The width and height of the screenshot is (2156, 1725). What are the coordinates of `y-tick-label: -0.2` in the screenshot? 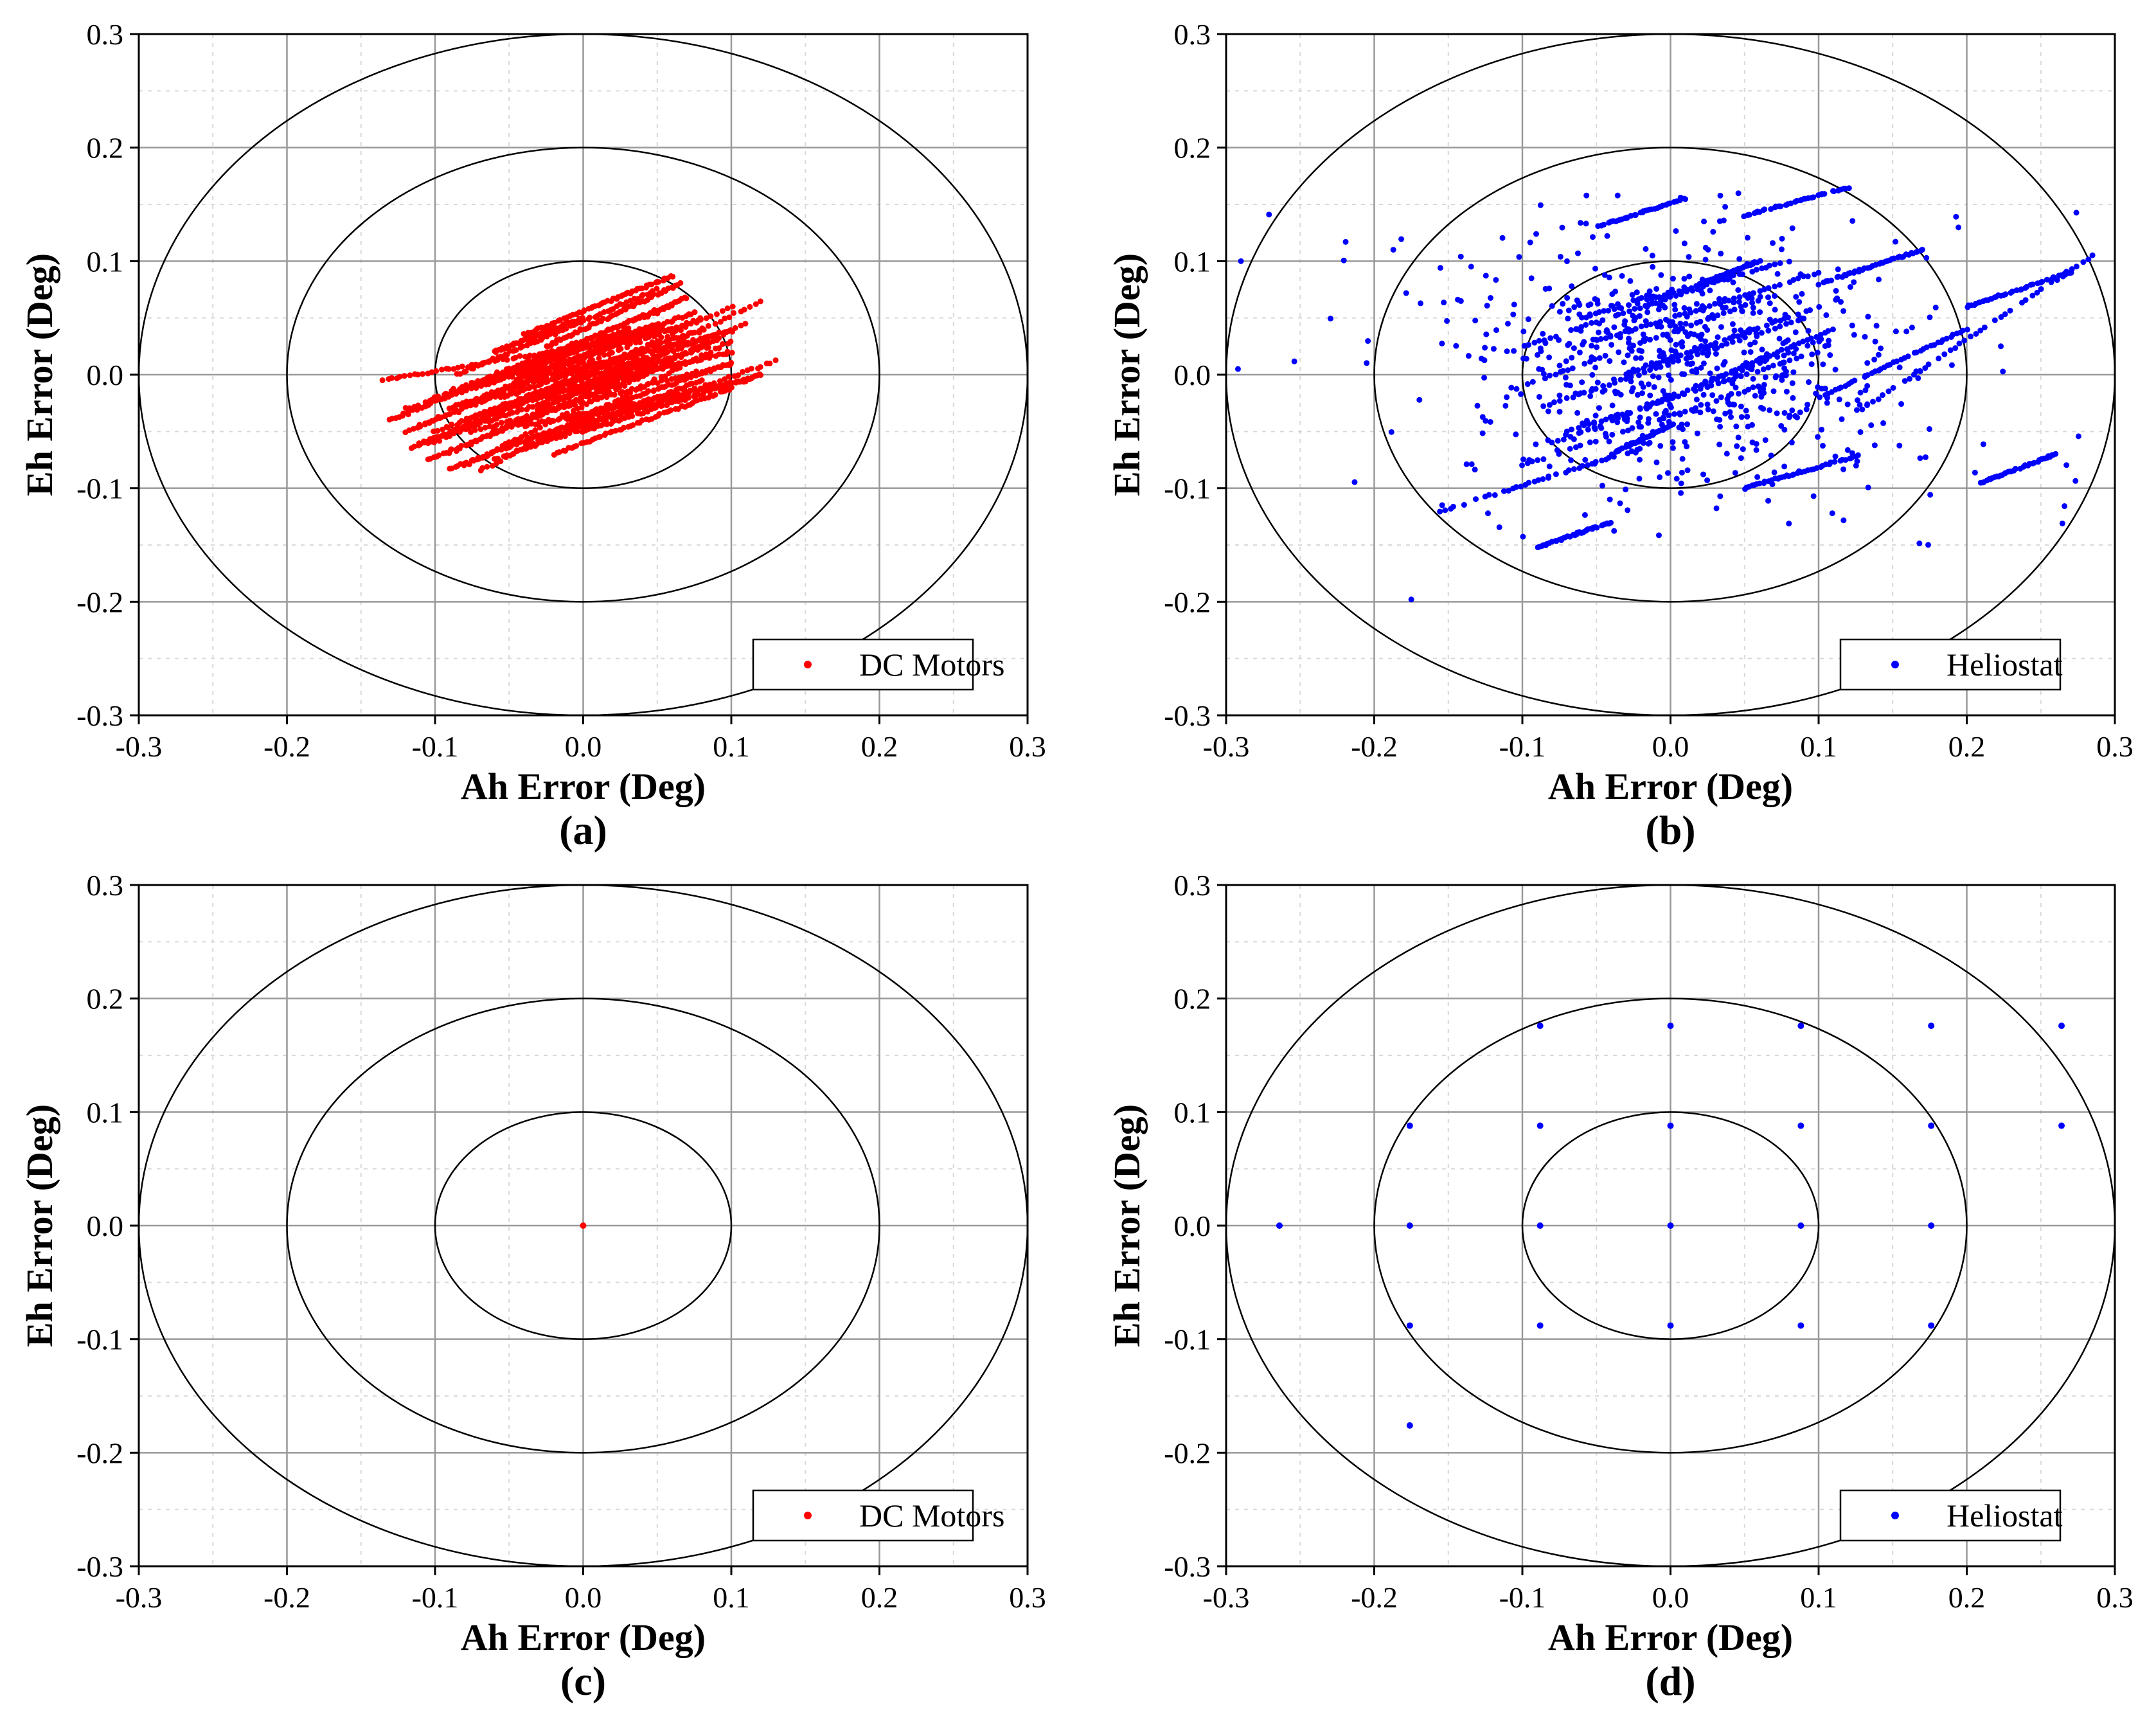 It's located at (99, 1452).